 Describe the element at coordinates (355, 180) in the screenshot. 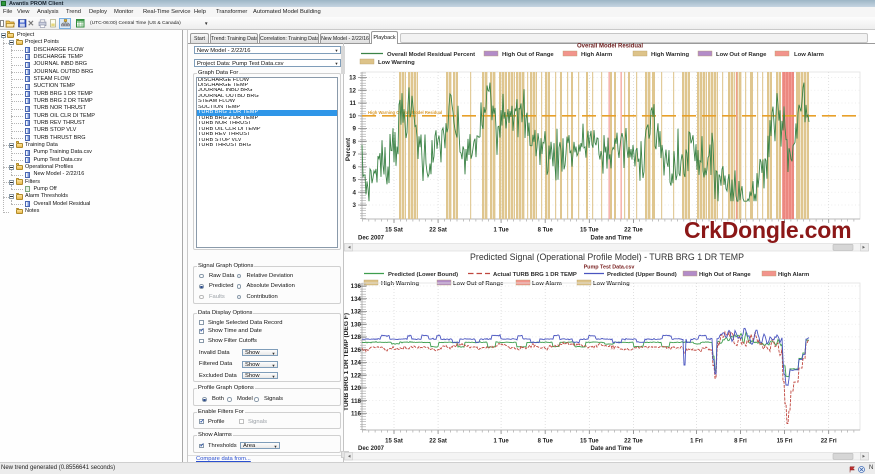

I see `svg-text: 5` at that location.